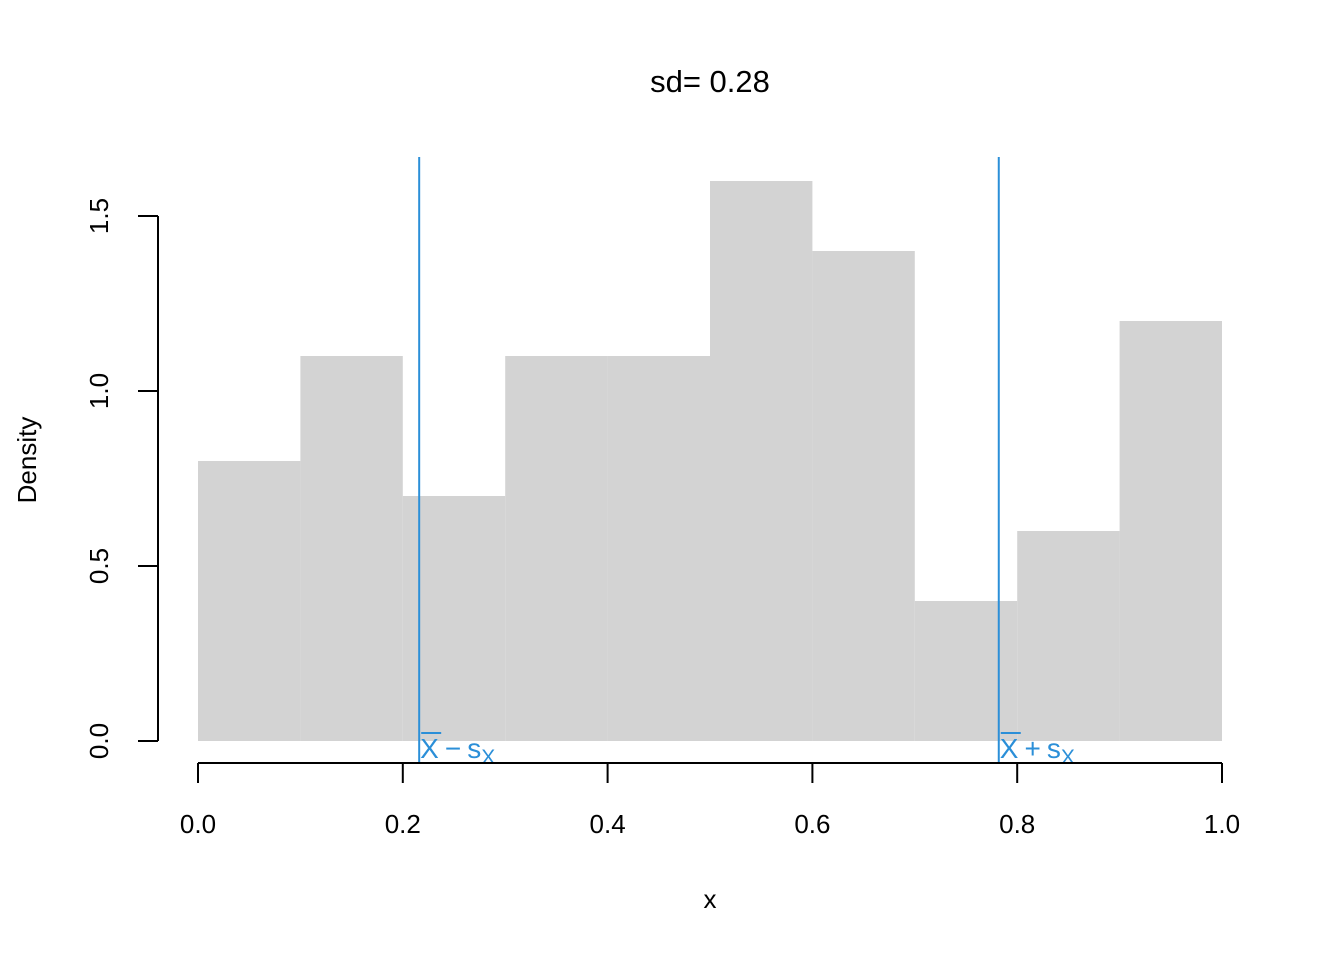 The width and height of the screenshot is (1344, 960). Describe the element at coordinates (710, 800) in the screenshot. I see `x-axis: 0.0 0.2 0.4 0.6 0.8 1.0` at that location.